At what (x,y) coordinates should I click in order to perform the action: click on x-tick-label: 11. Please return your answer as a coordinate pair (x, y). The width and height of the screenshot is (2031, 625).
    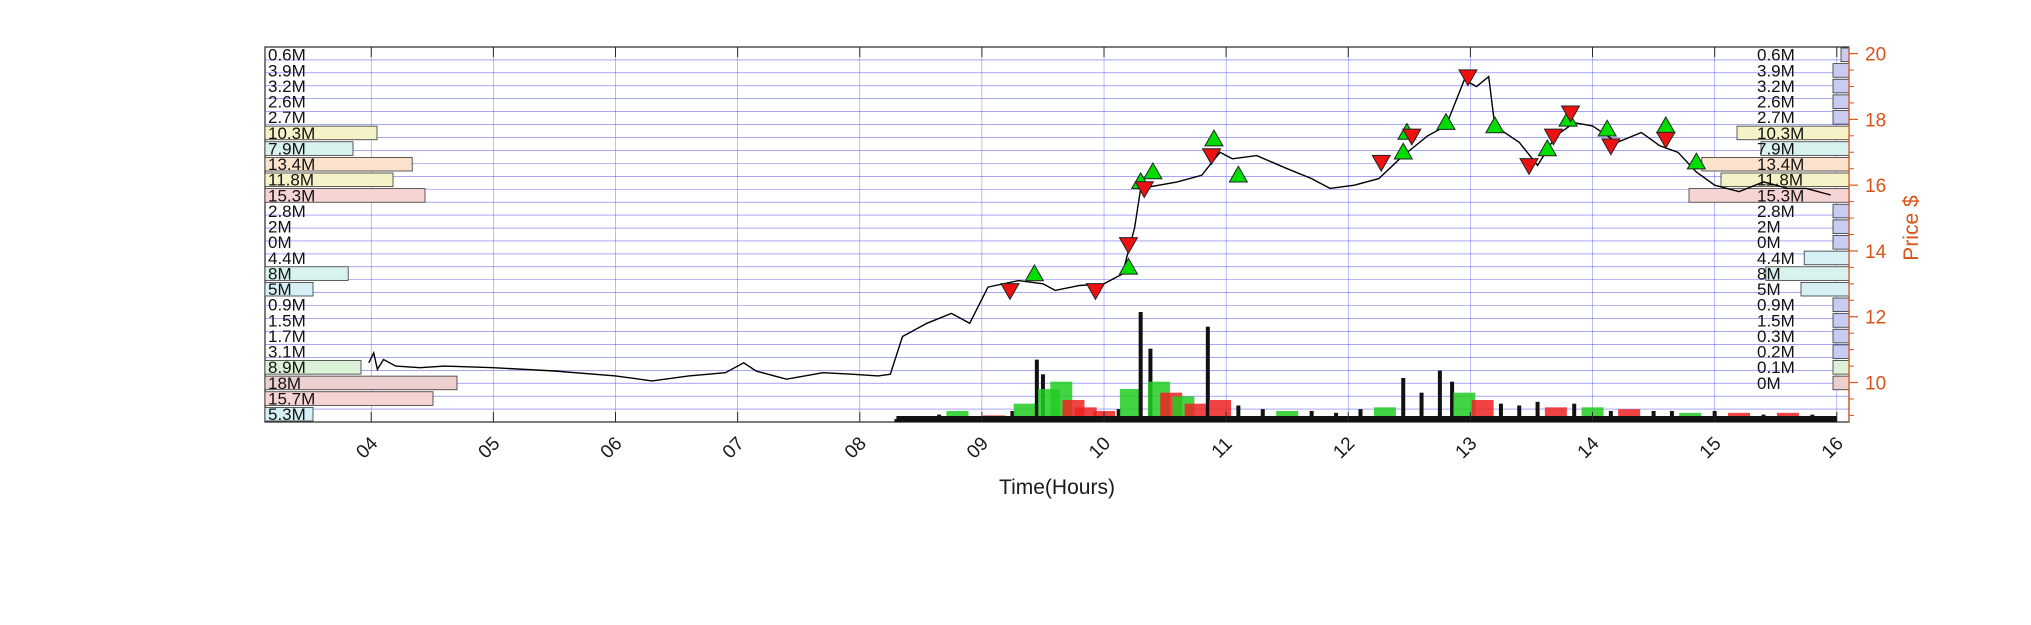
    Looking at the image, I should click on (1222, 448).